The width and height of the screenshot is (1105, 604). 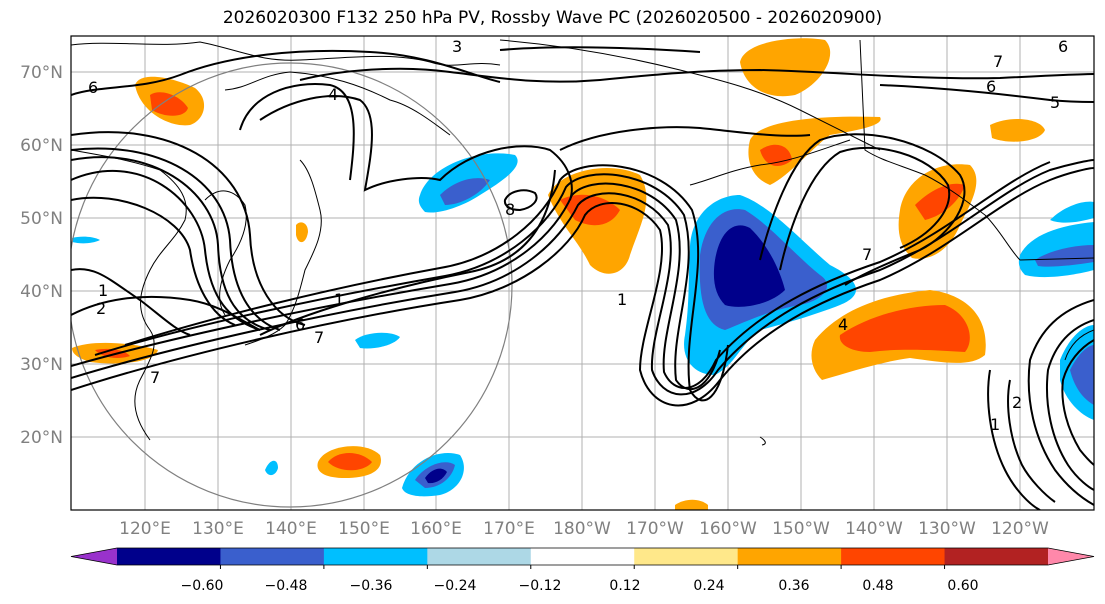 What do you see at coordinates (510, 209) in the screenshot?
I see `contour-label: 8` at bounding box center [510, 209].